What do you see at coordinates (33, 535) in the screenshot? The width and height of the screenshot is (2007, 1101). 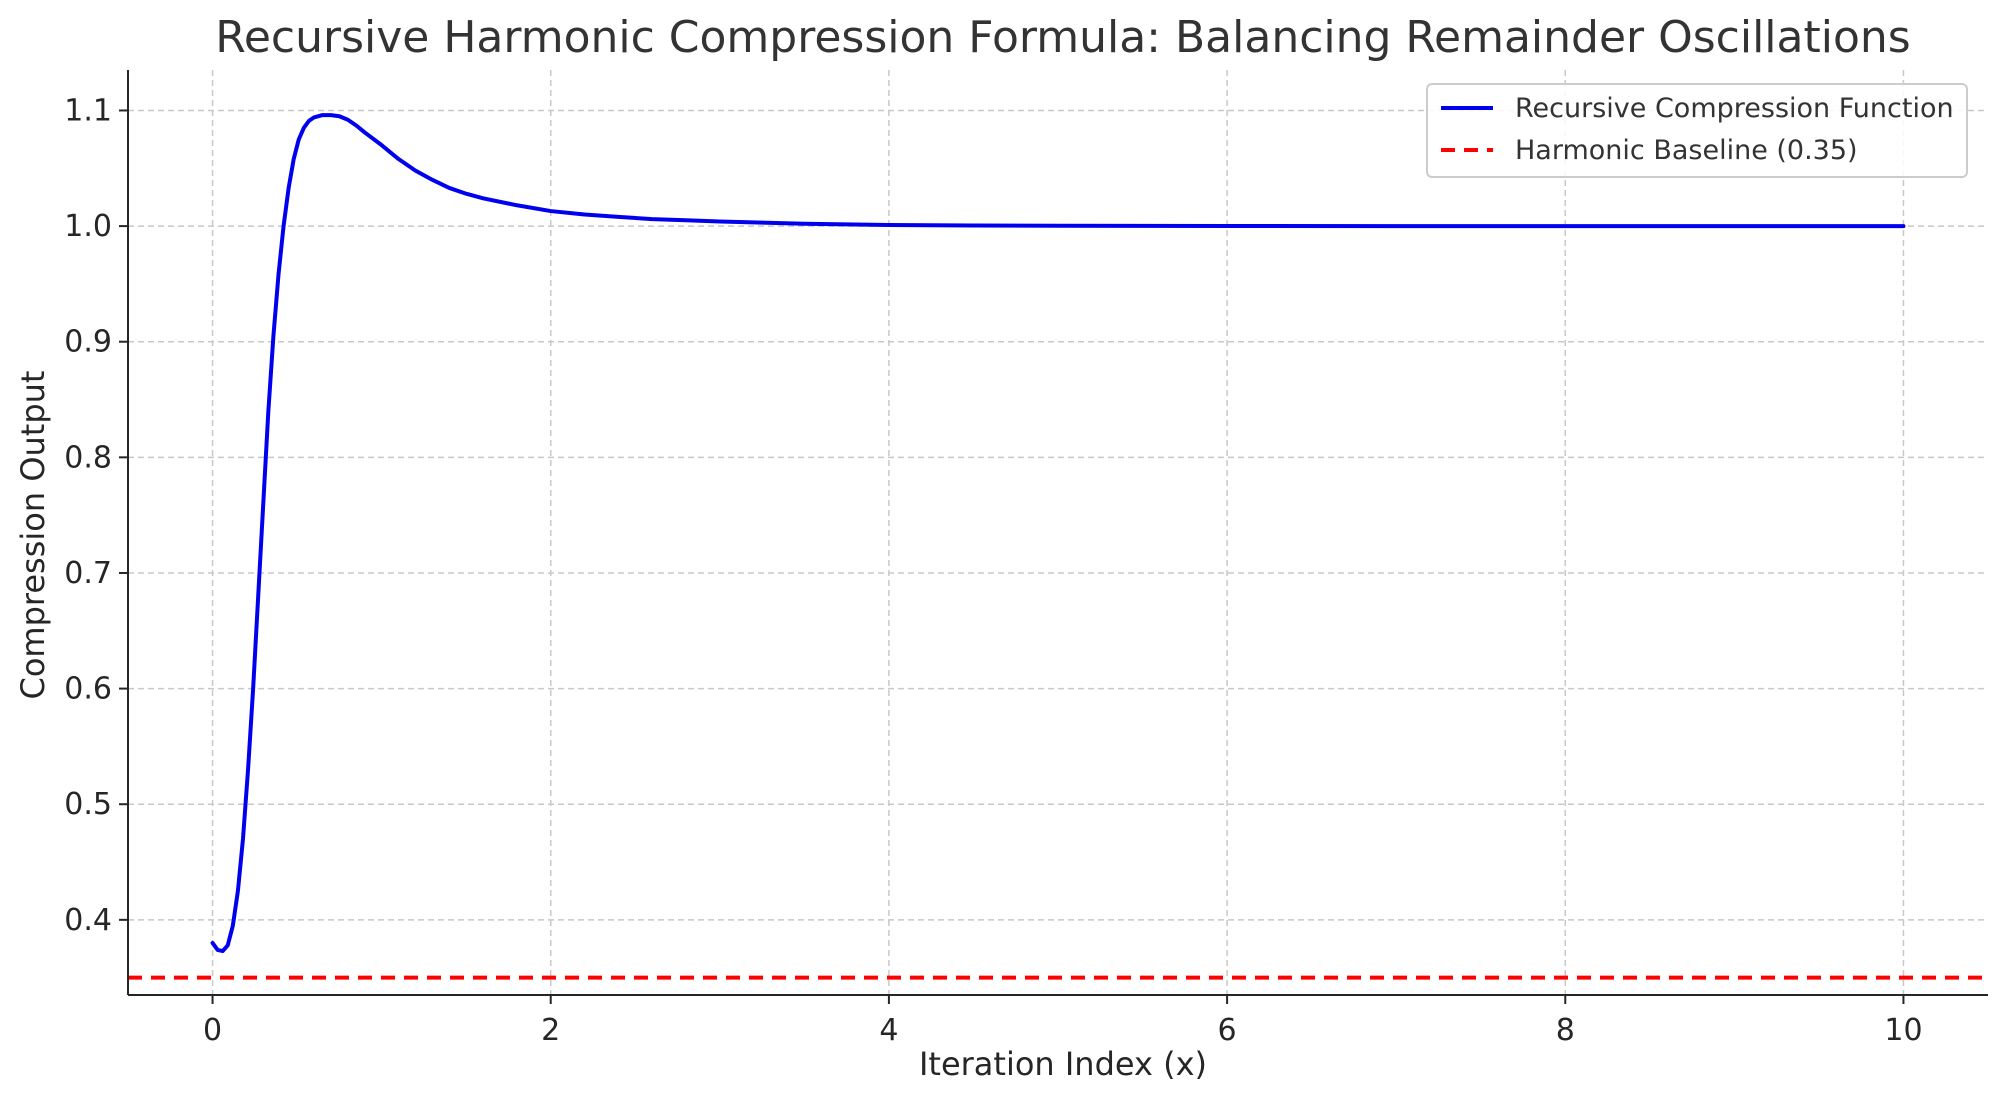 I see `y-axis-label: Compression Output` at bounding box center [33, 535].